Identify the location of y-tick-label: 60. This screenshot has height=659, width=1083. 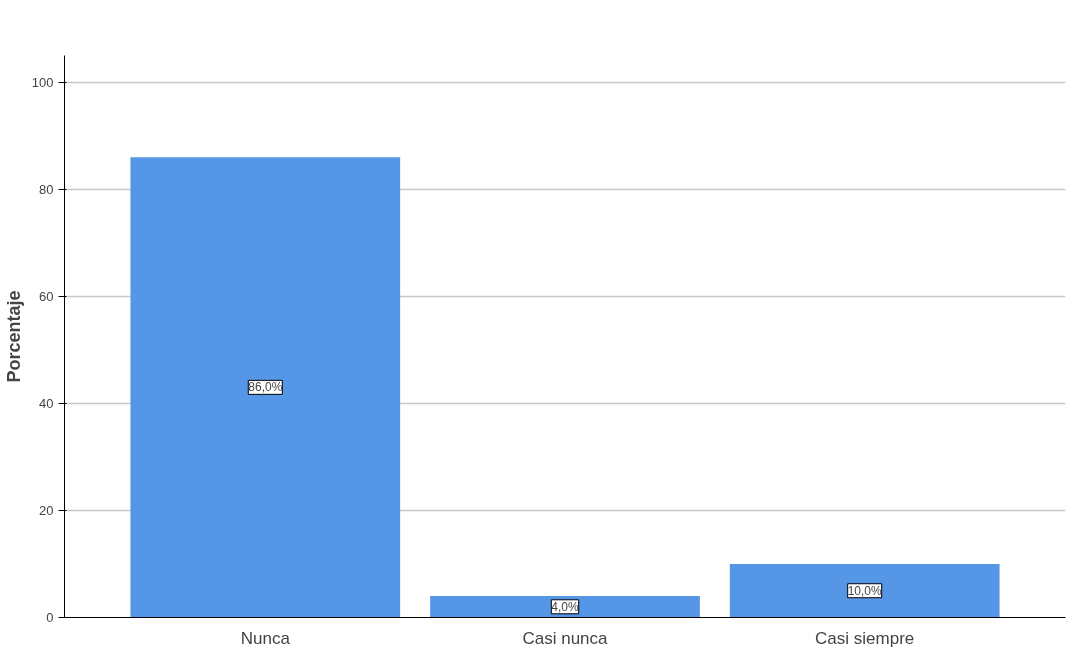
(46, 296).